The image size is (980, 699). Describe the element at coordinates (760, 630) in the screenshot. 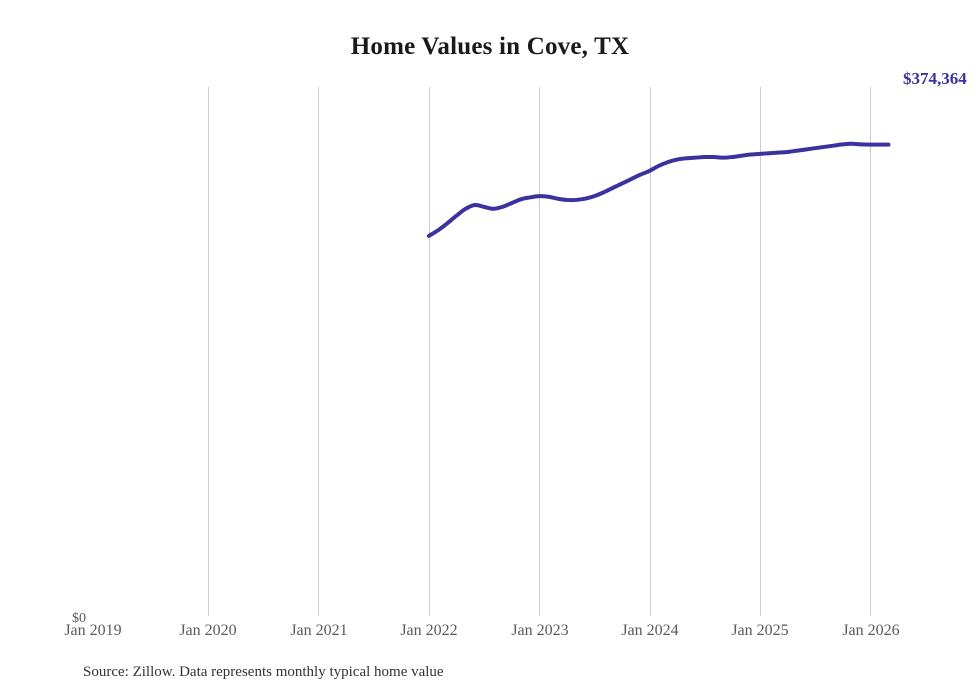

I see `x-tick-label-jan-2025: Jan 2025` at that location.